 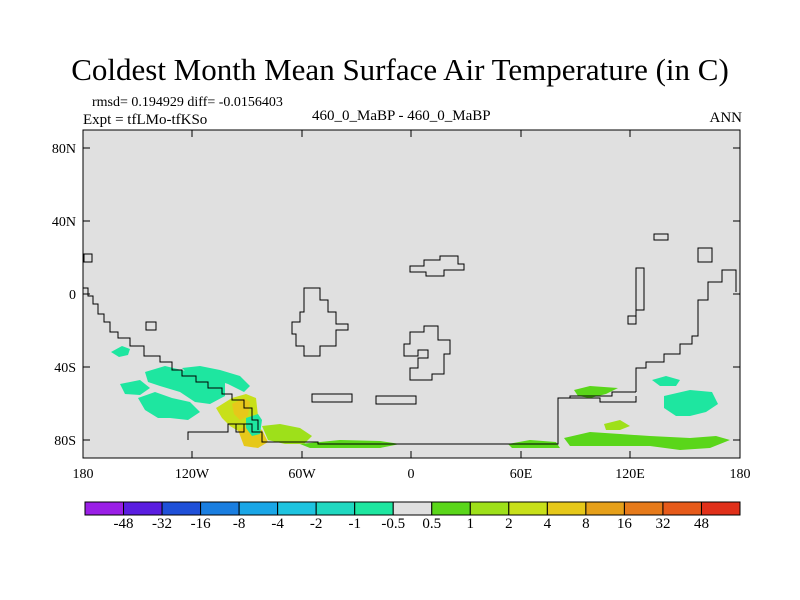 What do you see at coordinates (401, 116) in the screenshot?
I see `comparison-label: 460_0_MaBP - 460_0_MaBP` at bounding box center [401, 116].